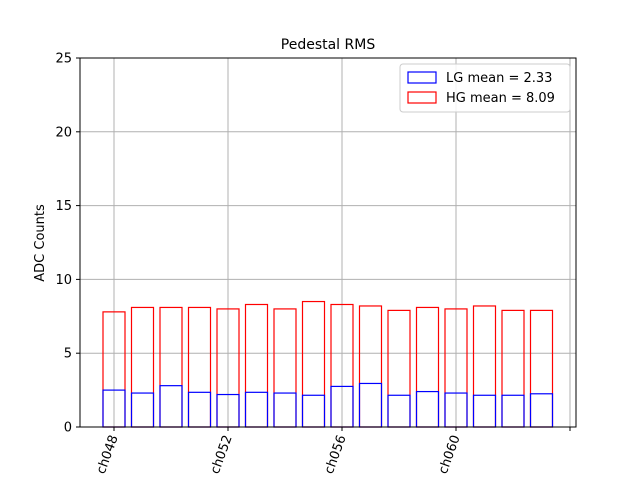  I want to click on chart-title: Pedestal RMS, so click(328, 45).